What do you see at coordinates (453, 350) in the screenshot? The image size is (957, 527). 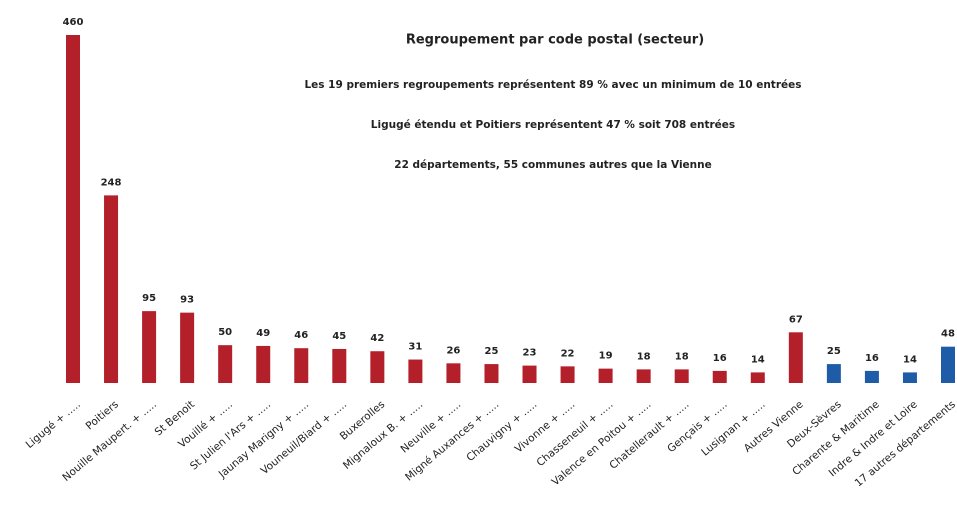 I see `value-label: 26` at bounding box center [453, 350].